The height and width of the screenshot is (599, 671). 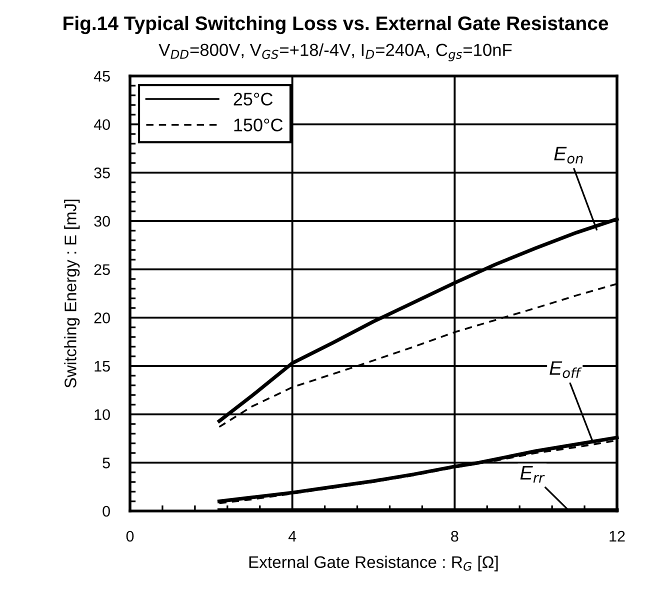 I want to click on y-tick-label: 5, so click(x=106, y=463).